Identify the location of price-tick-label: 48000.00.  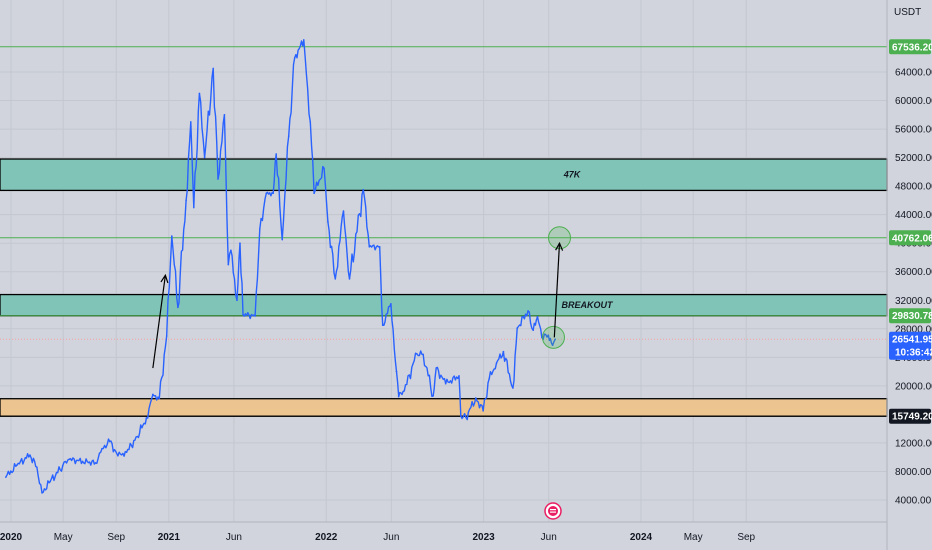
(913, 187).